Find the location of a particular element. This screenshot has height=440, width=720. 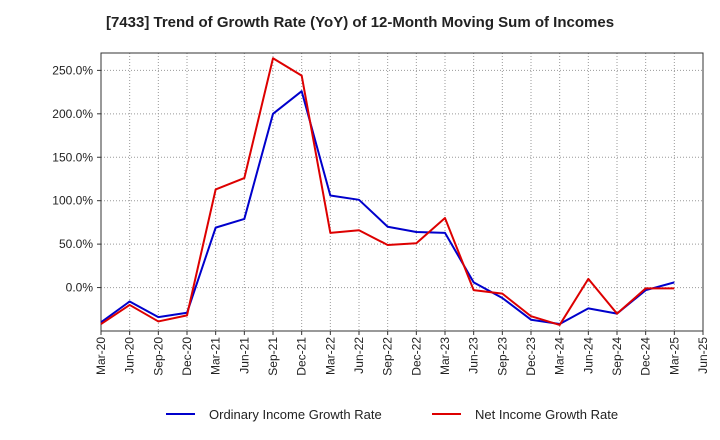

x-tick-label: Jun-25 is located at coordinates (703, 355).